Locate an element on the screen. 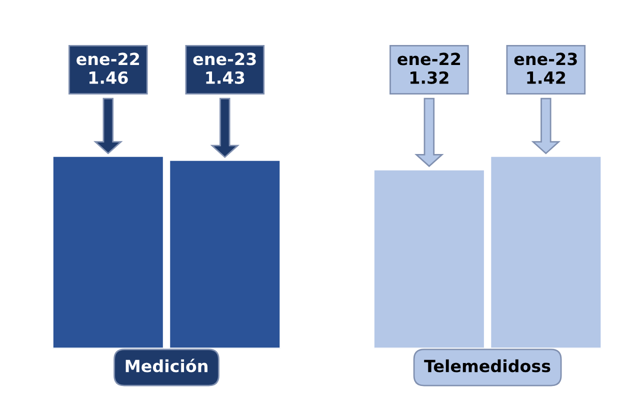 This screenshot has height=405, width=635. x-axis-title: Telemedidoss is located at coordinates (487, 365).